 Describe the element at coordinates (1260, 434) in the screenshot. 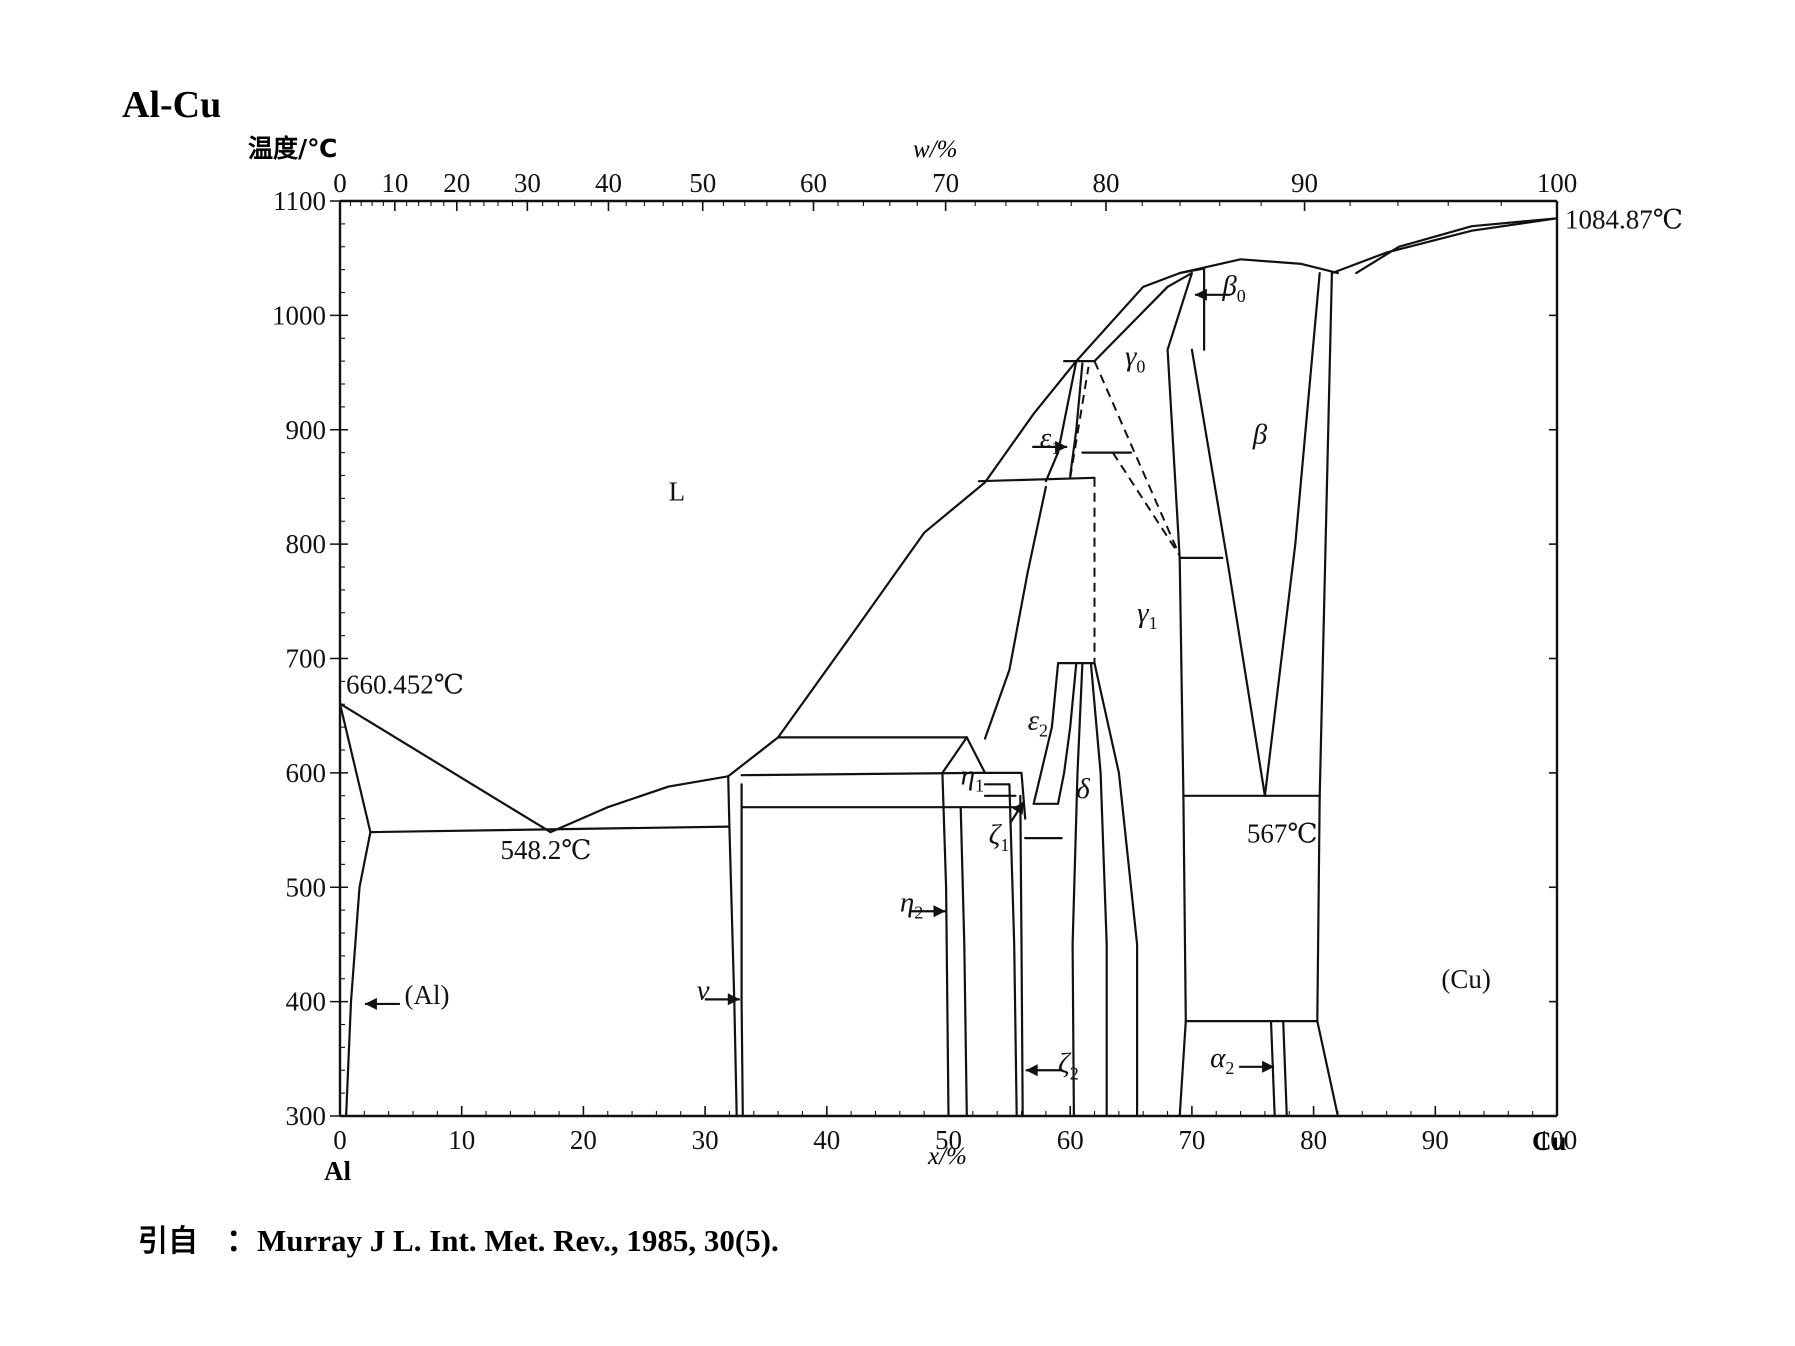

I see `phase-label-β: β` at that location.